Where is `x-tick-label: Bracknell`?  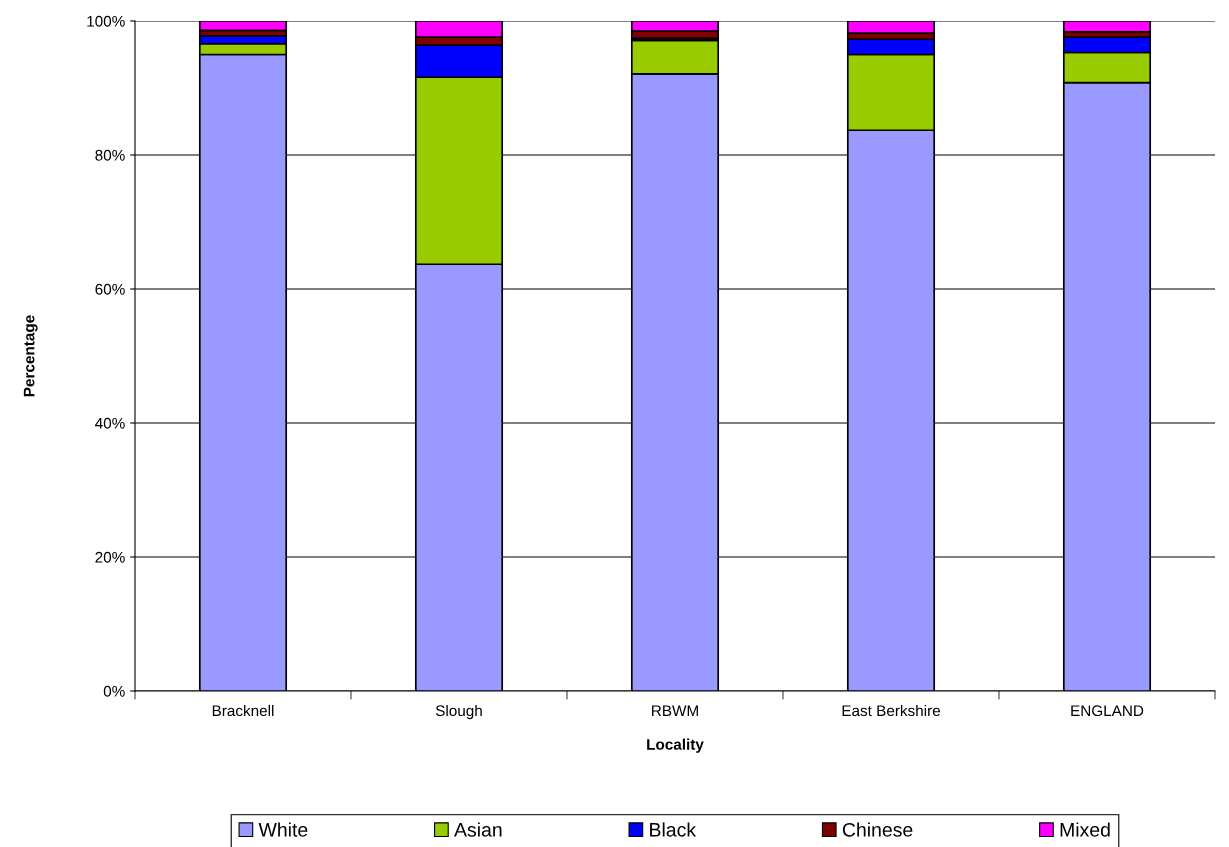
x-tick-label: Bracknell is located at coordinates (243, 710).